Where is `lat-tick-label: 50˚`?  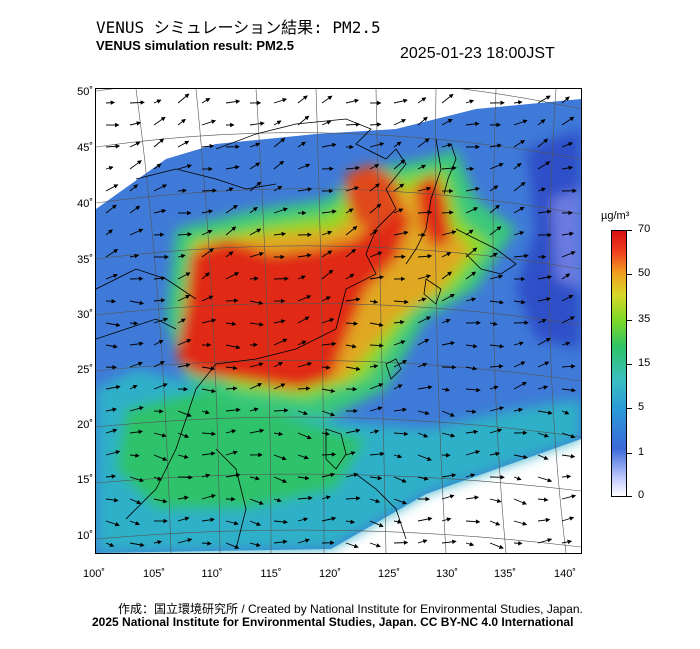 lat-tick-label: 50˚ is located at coordinates (85, 92).